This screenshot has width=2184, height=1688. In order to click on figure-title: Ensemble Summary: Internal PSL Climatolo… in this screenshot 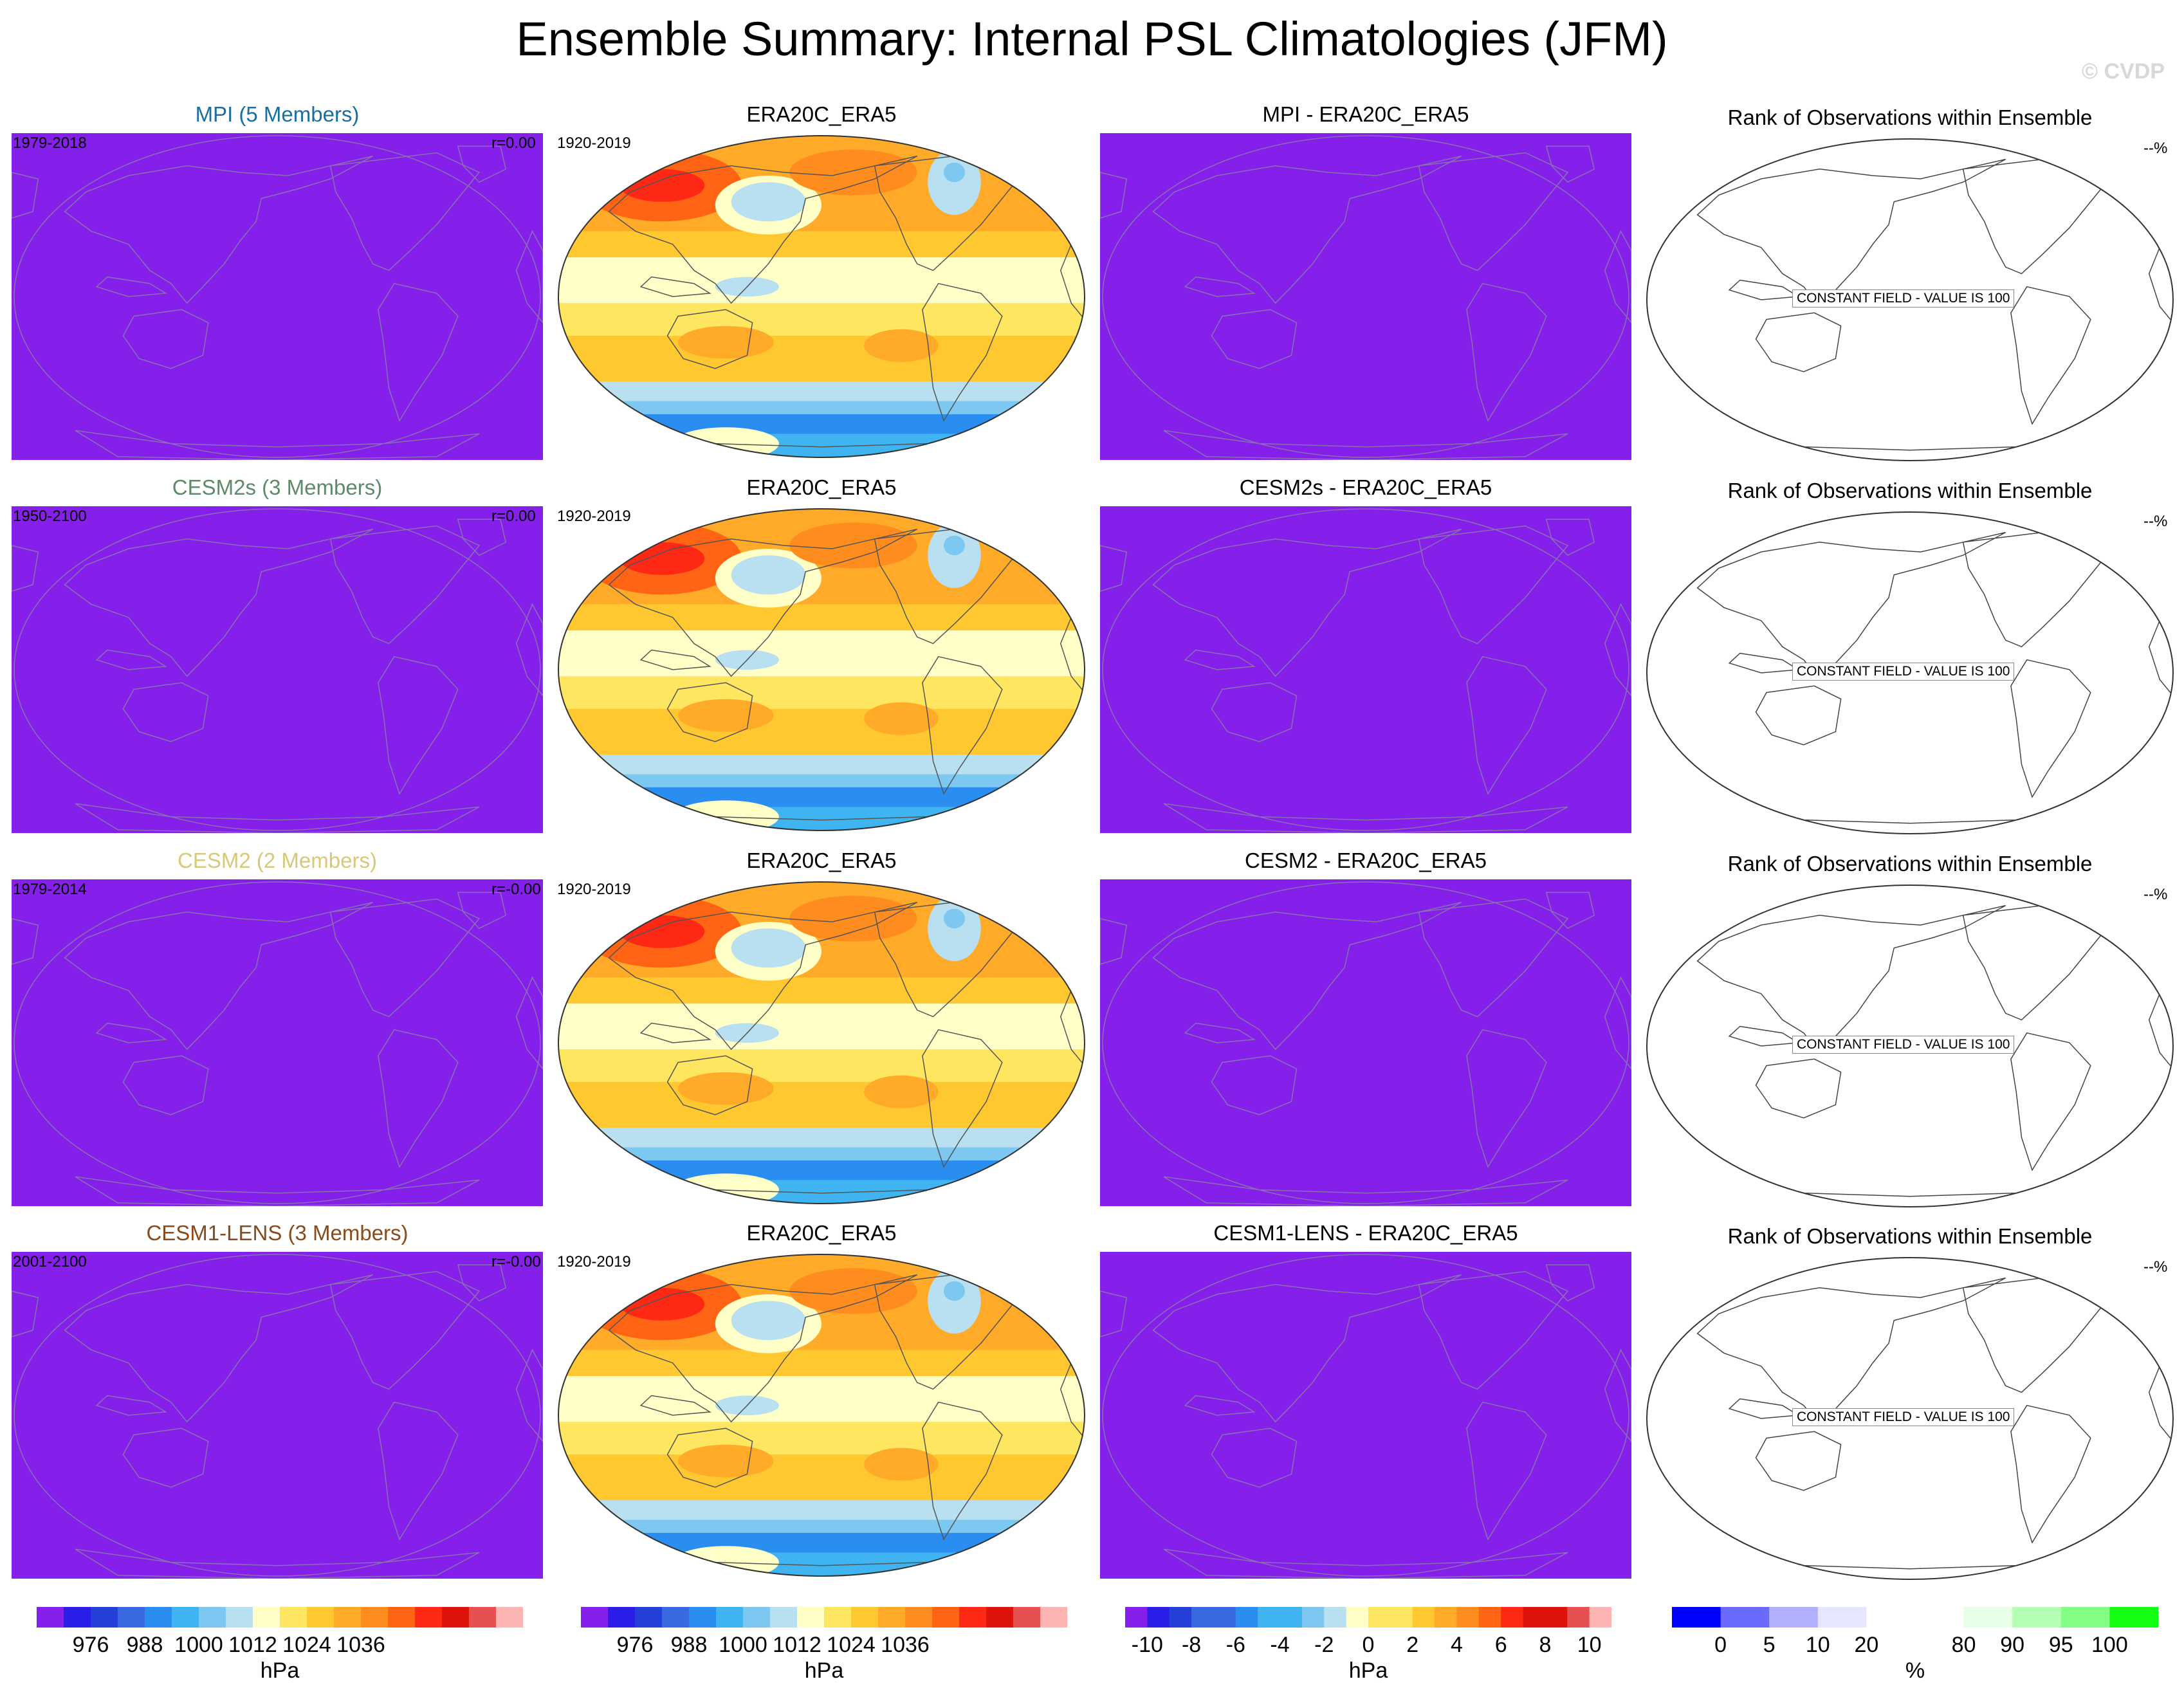, I will do `click(1092, 39)`.